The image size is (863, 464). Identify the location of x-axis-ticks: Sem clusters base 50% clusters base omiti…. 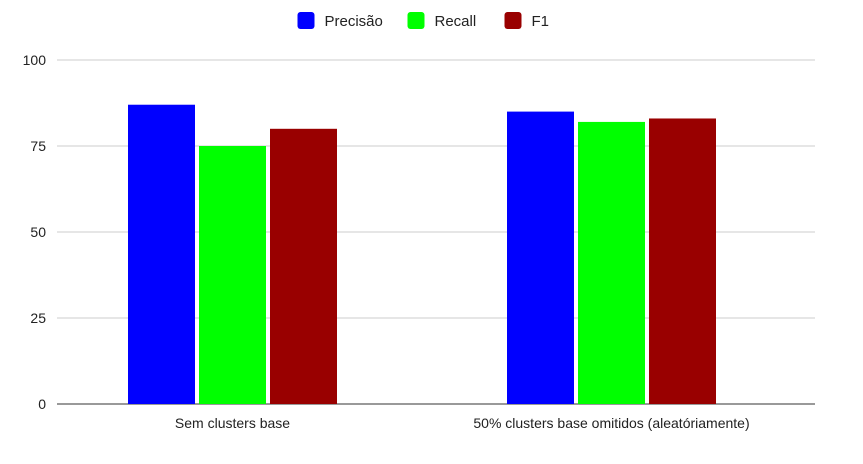
(462, 423).